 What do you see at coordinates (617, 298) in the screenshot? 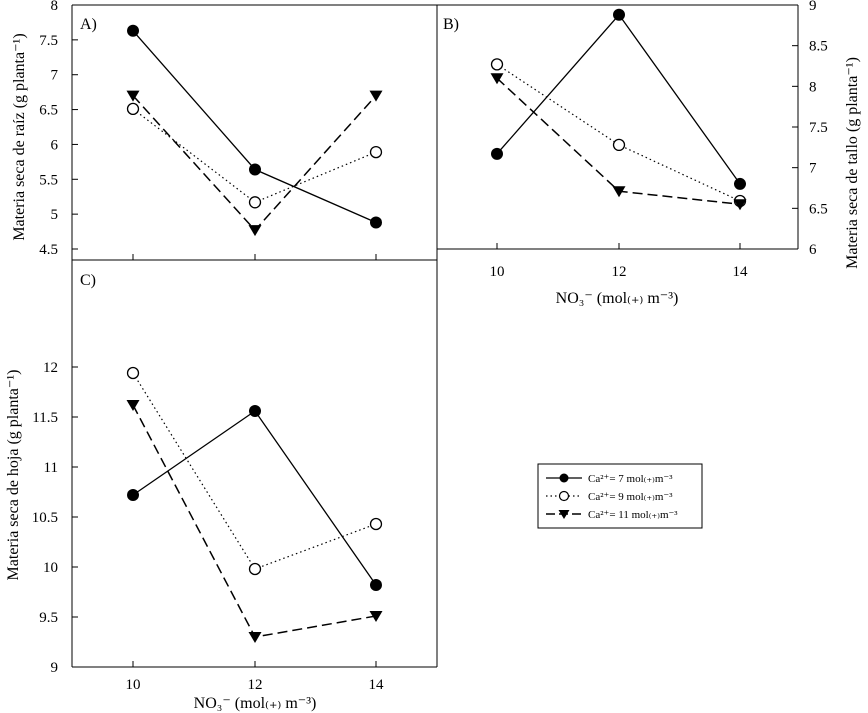
I see `panel-b-xlabel: NO₃⁻ (mol₍₊₎ m⁻³)` at bounding box center [617, 298].